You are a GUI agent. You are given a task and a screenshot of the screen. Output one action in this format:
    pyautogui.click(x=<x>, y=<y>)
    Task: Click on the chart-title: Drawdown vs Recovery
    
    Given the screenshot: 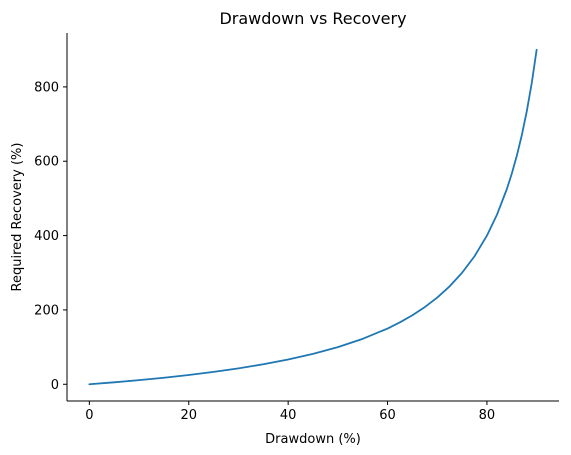 What is the action you would take?
    pyautogui.click(x=312, y=18)
    